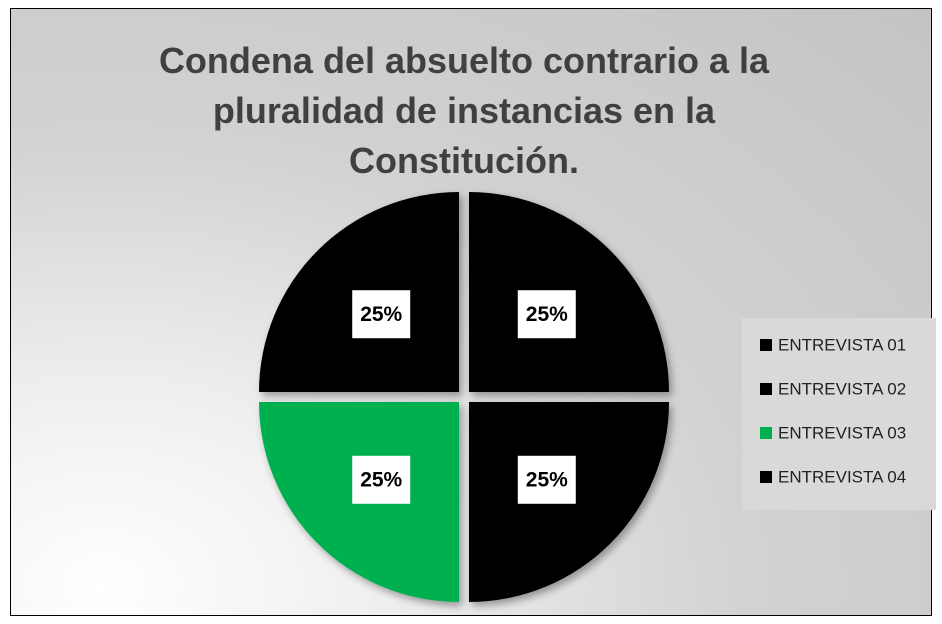  What do you see at coordinates (839, 414) in the screenshot?
I see `legend-box` at bounding box center [839, 414].